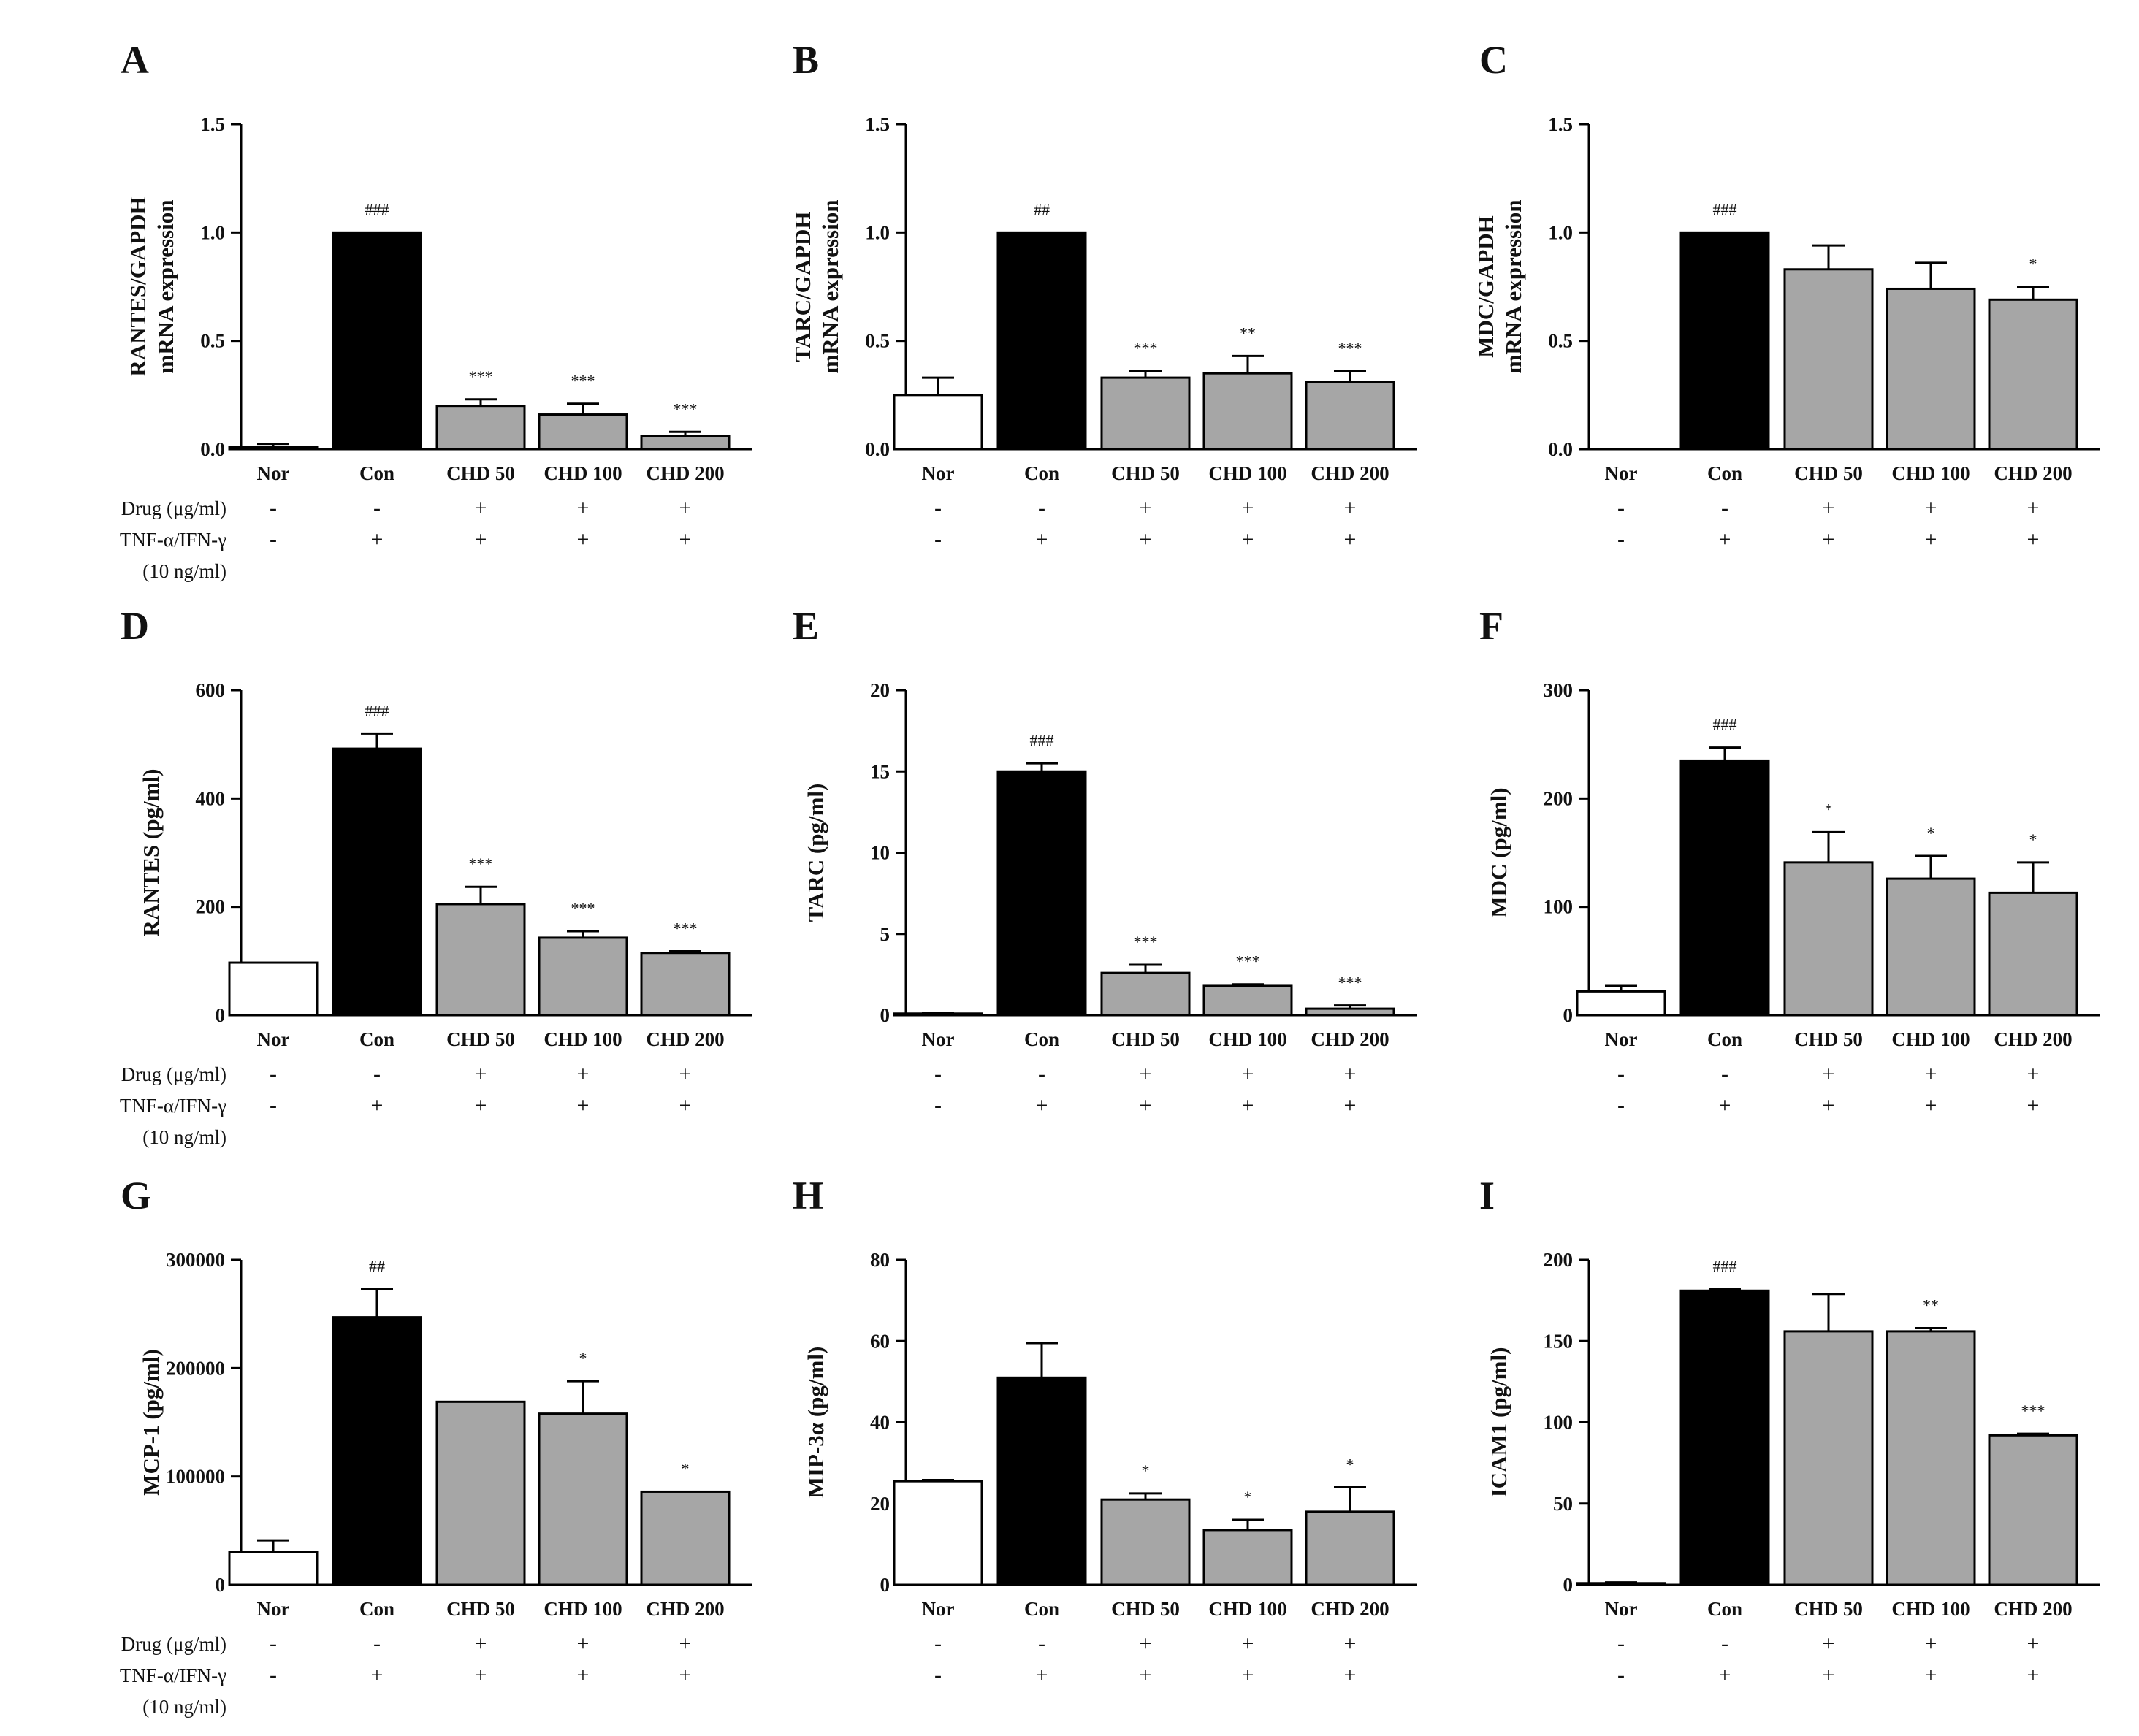 Image resolution: width=2139 pixels, height=1736 pixels. What do you see at coordinates (880, 1504) in the screenshot?
I see `y-tick-label: 20` at bounding box center [880, 1504].